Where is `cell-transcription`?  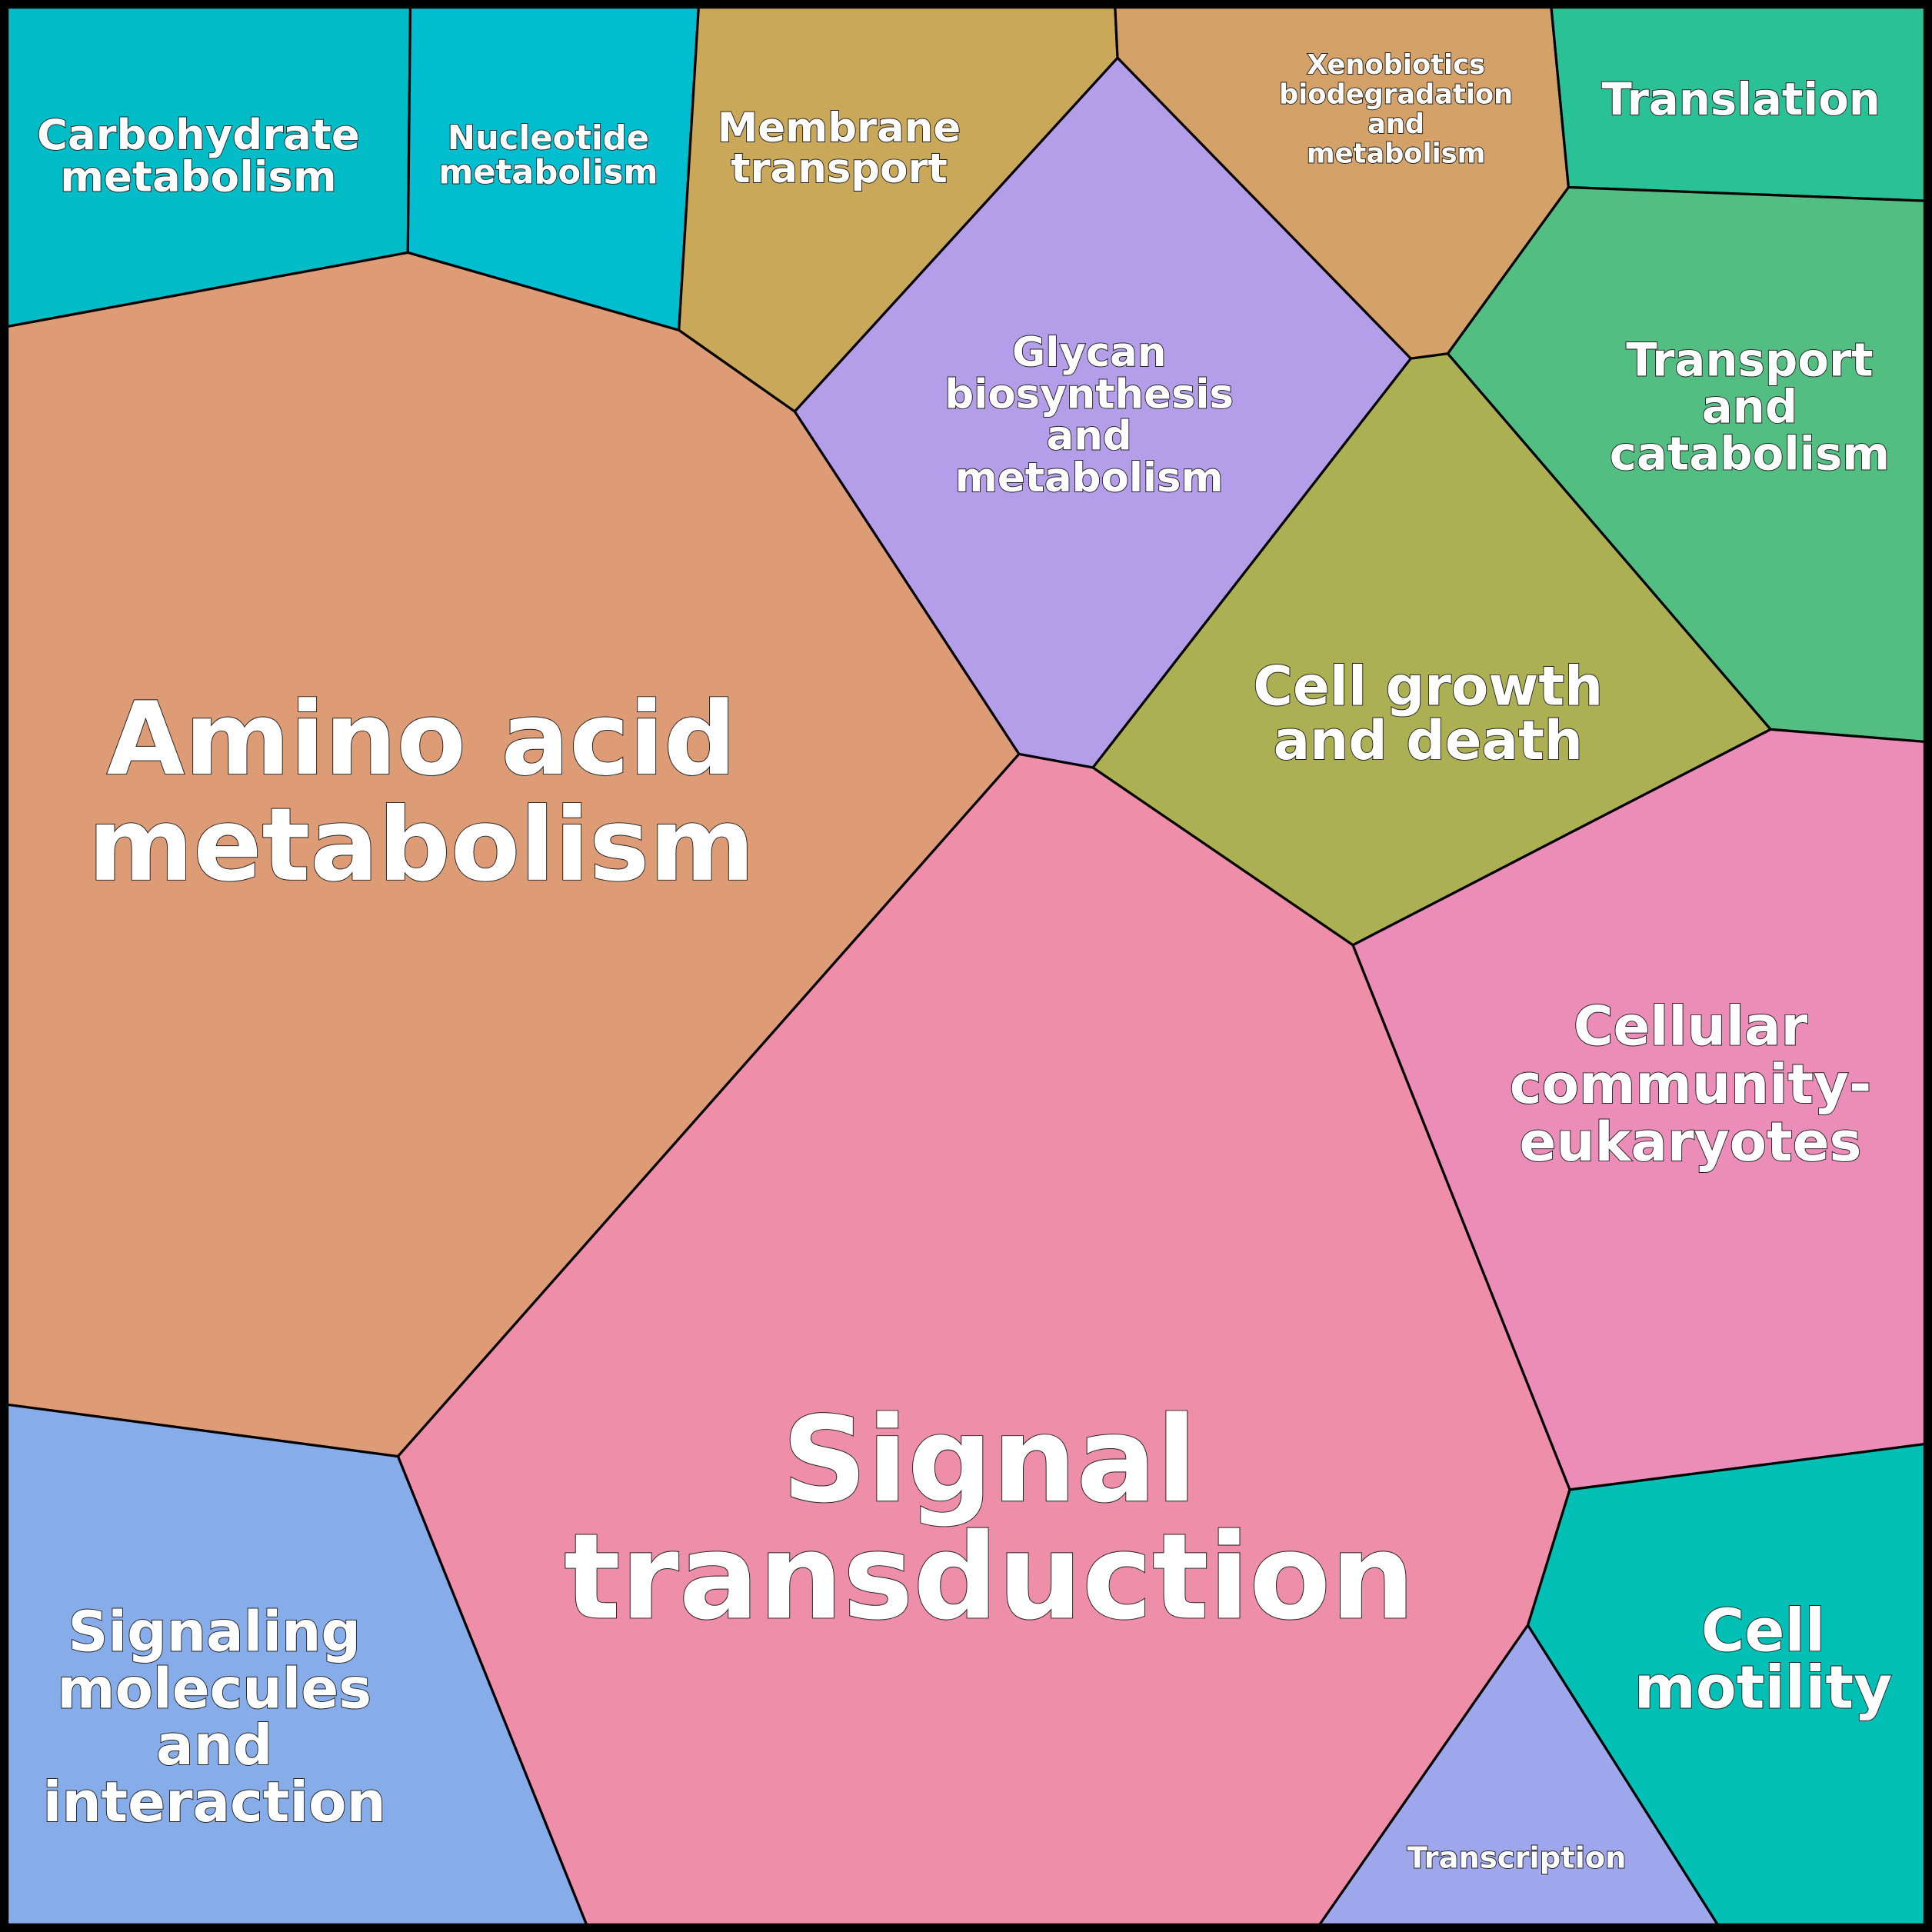
cell-transcription is located at coordinates (1518, 1774).